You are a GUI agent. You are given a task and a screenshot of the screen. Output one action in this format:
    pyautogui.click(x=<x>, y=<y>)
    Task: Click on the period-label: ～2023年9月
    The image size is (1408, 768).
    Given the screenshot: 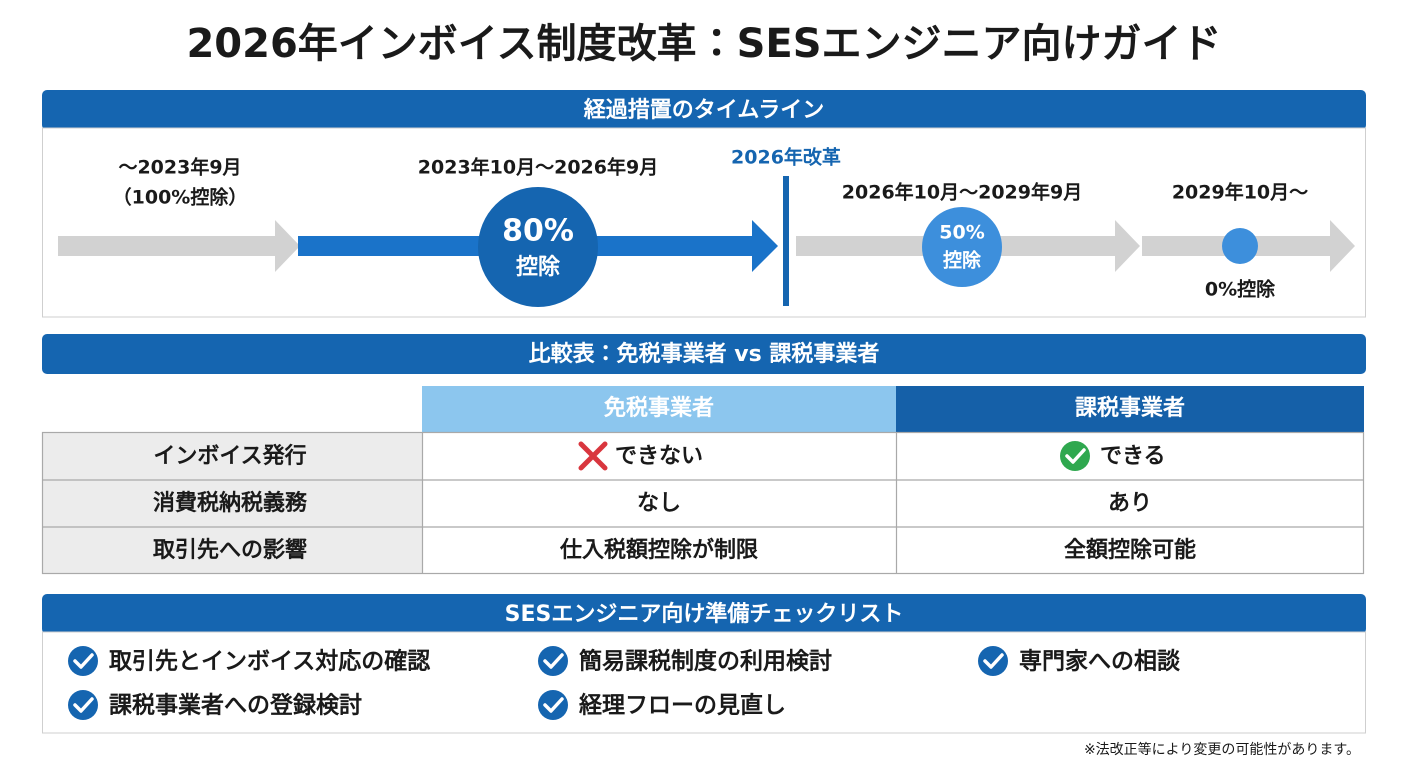 What is the action you would take?
    pyautogui.click(x=179, y=167)
    